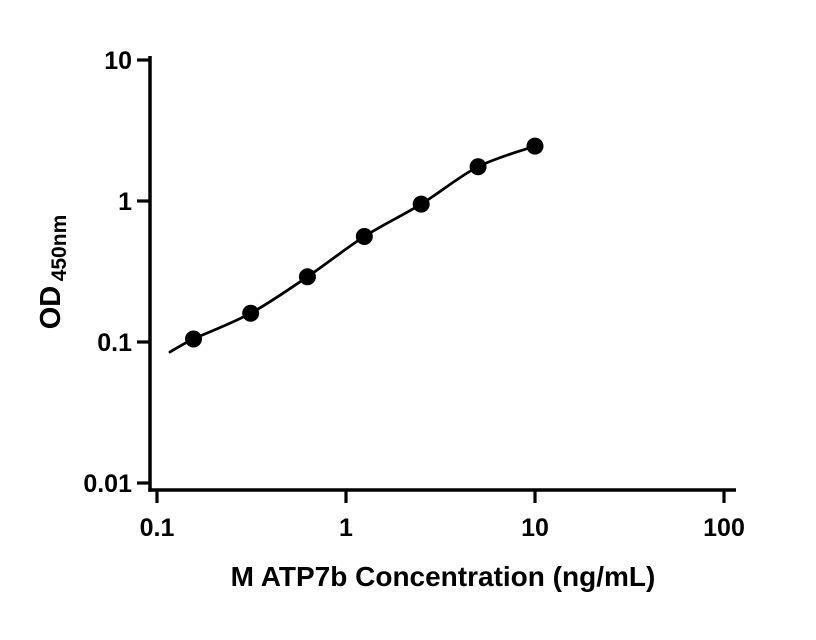 Image resolution: width=816 pixels, height=640 pixels. I want to click on x-tick-label: 100, so click(724, 528).